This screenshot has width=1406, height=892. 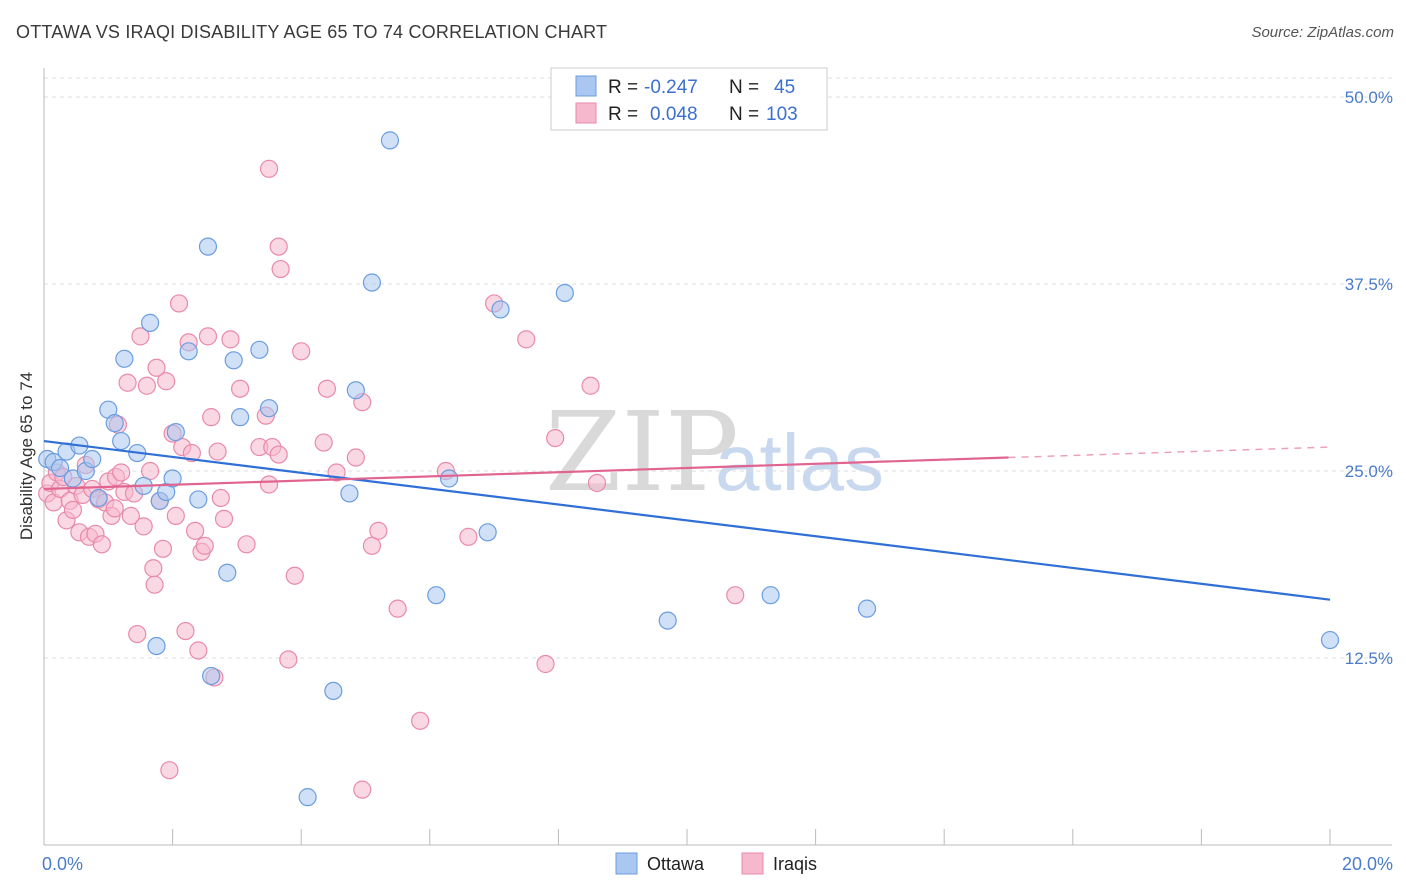 I want to click on legend-swatch-iraqis, so click(x=586, y=113).